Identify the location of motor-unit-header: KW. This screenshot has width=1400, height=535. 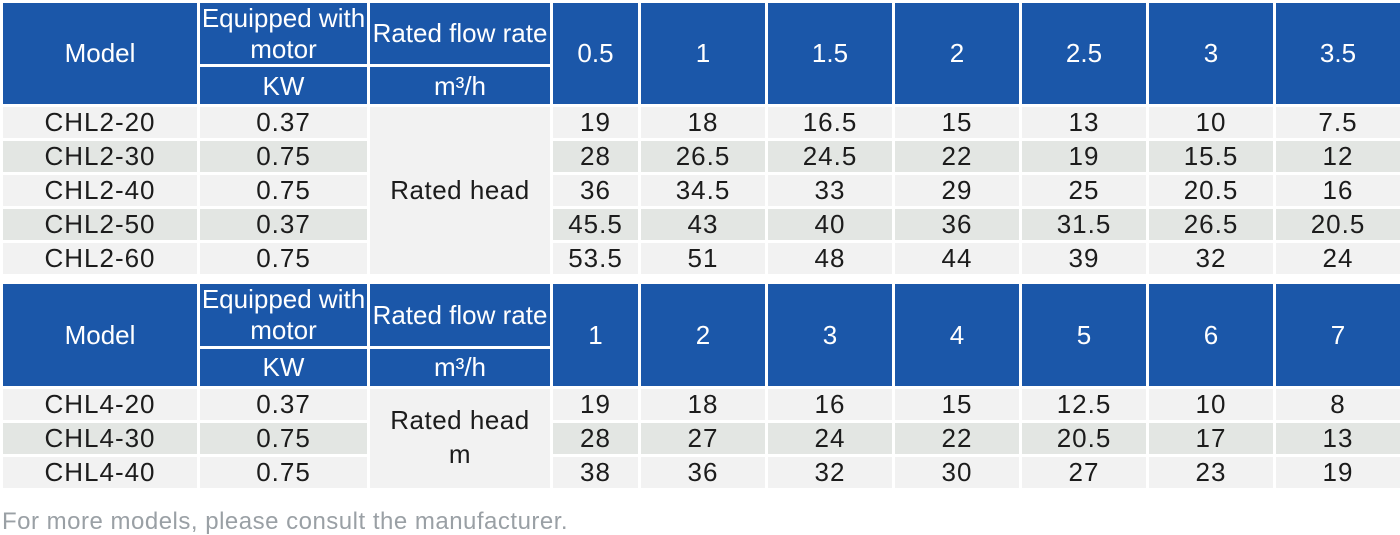
(283, 367).